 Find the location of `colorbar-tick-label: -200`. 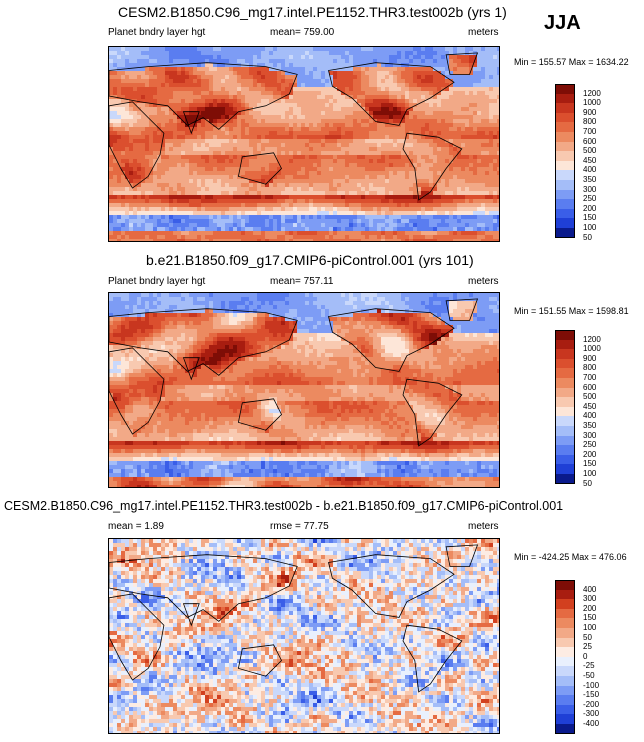

colorbar-tick-label: -200 is located at coordinates (591, 704).